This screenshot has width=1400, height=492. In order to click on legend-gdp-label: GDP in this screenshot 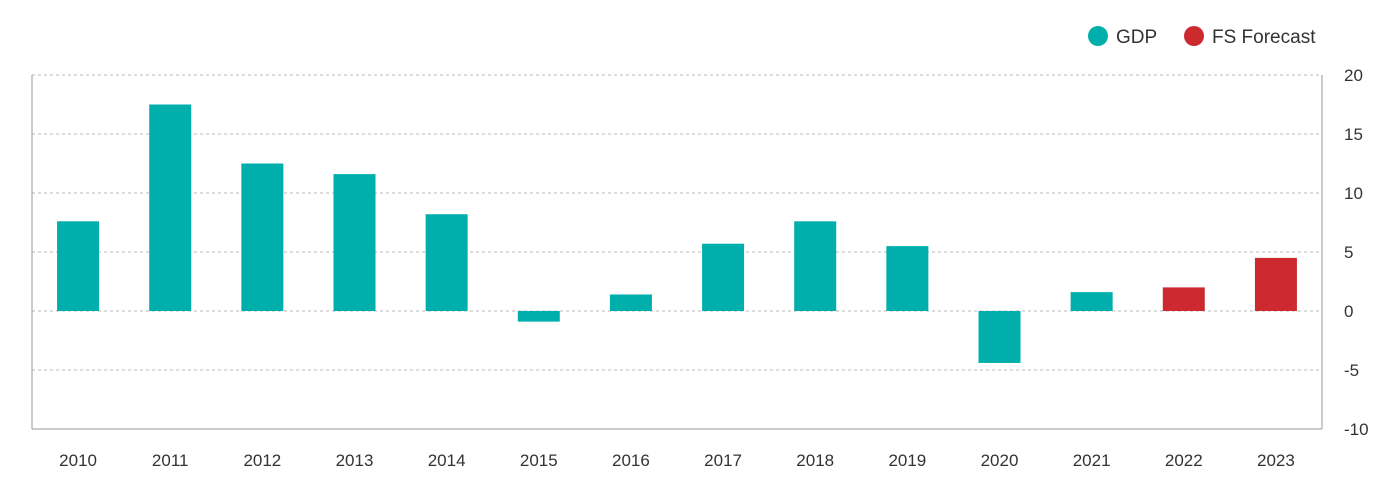, I will do `click(1136, 37)`.